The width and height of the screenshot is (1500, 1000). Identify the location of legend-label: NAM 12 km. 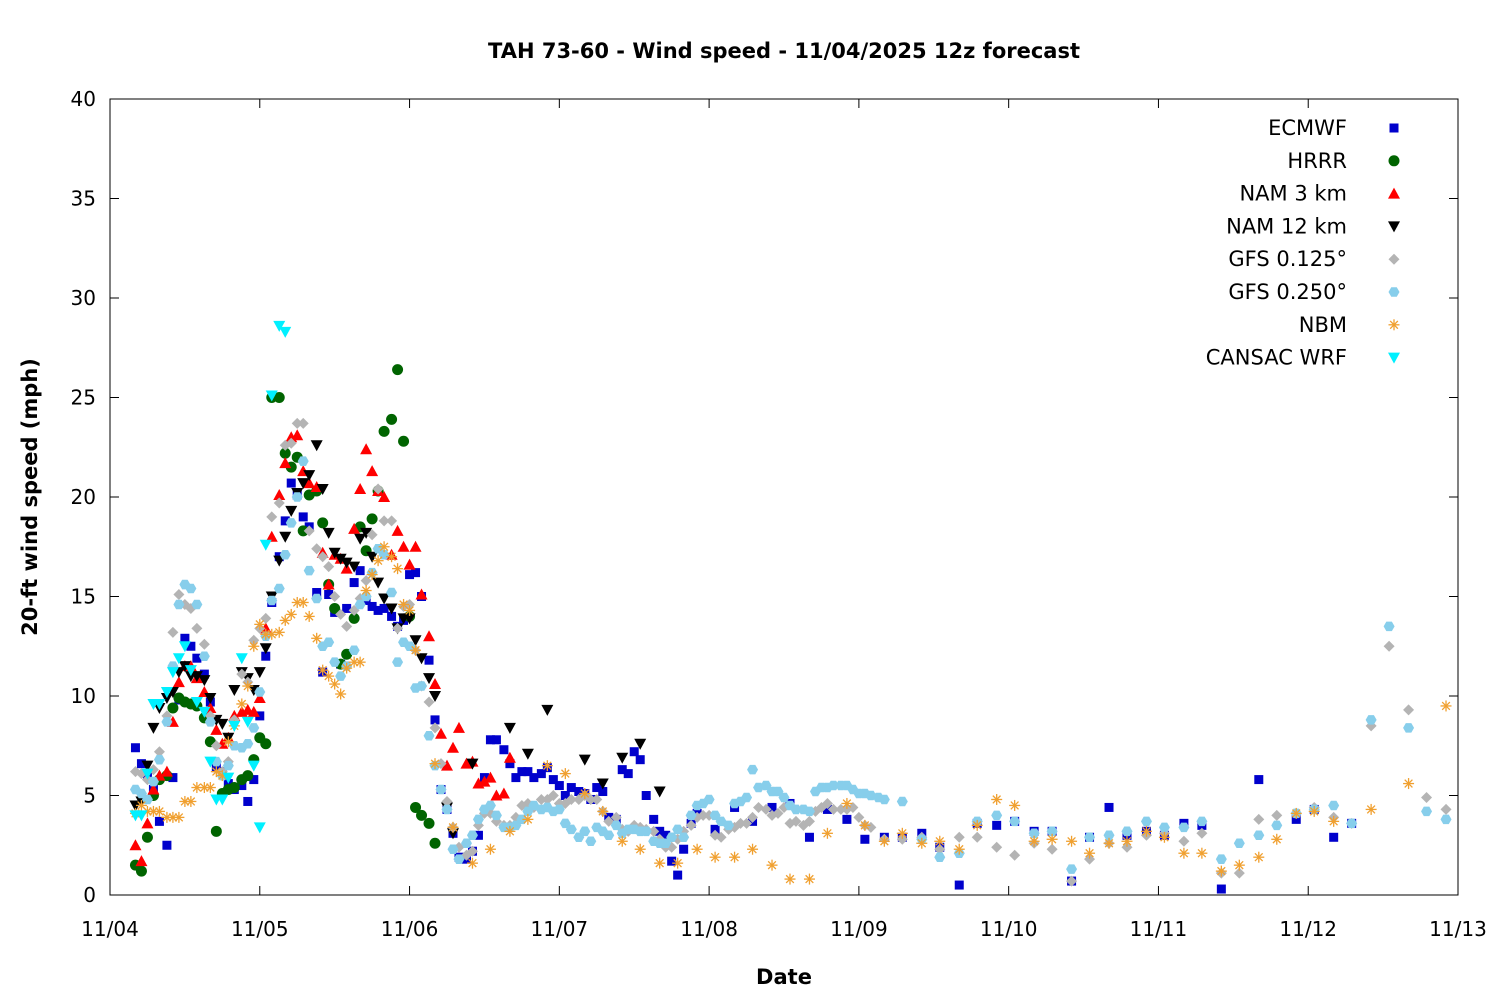
(1286, 226).